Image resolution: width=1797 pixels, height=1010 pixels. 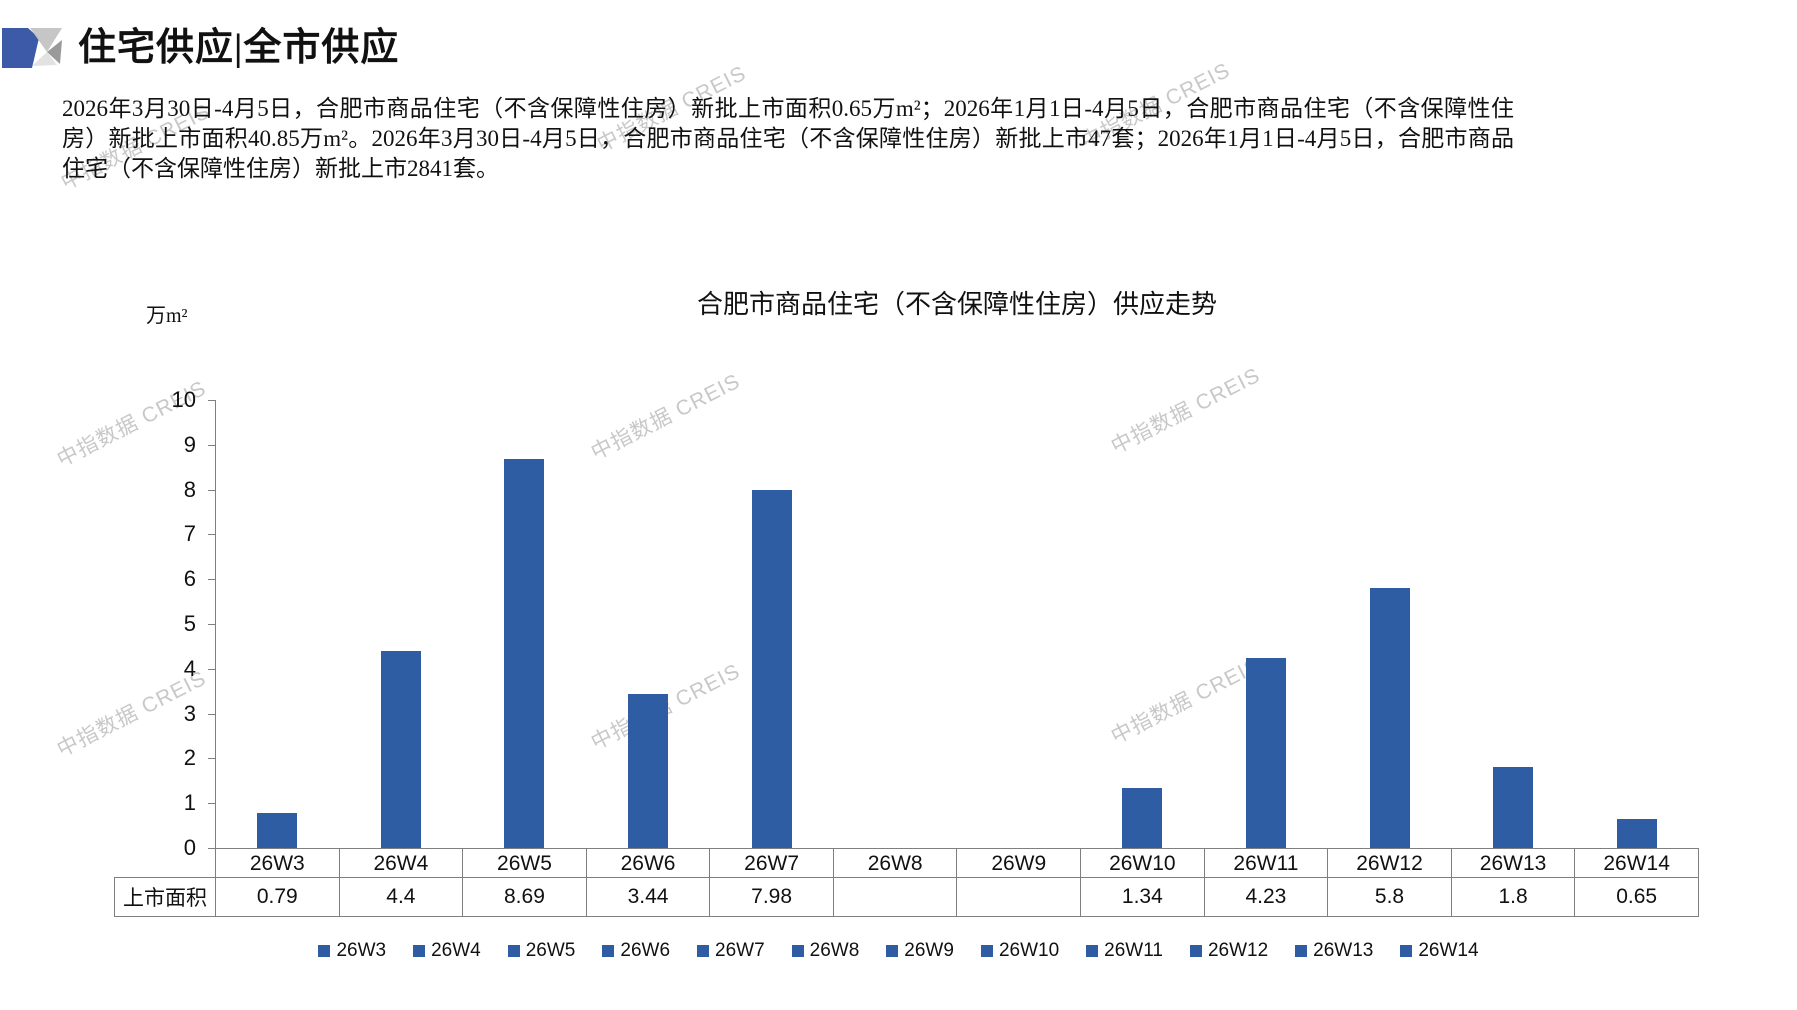 What do you see at coordinates (550, 950) in the screenshot?
I see `legend-label: 26W5` at bounding box center [550, 950].